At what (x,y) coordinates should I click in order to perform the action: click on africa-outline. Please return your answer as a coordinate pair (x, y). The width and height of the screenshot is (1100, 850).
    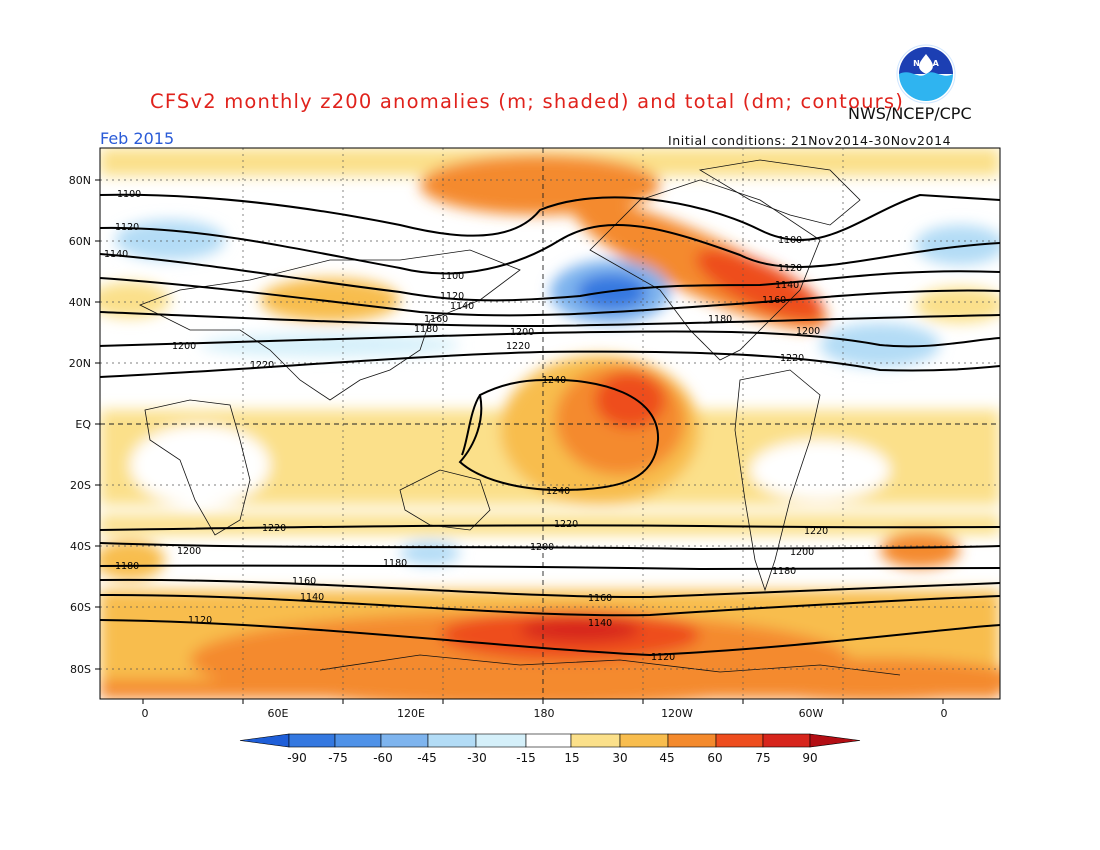
    Looking at the image, I should click on (197, 467).